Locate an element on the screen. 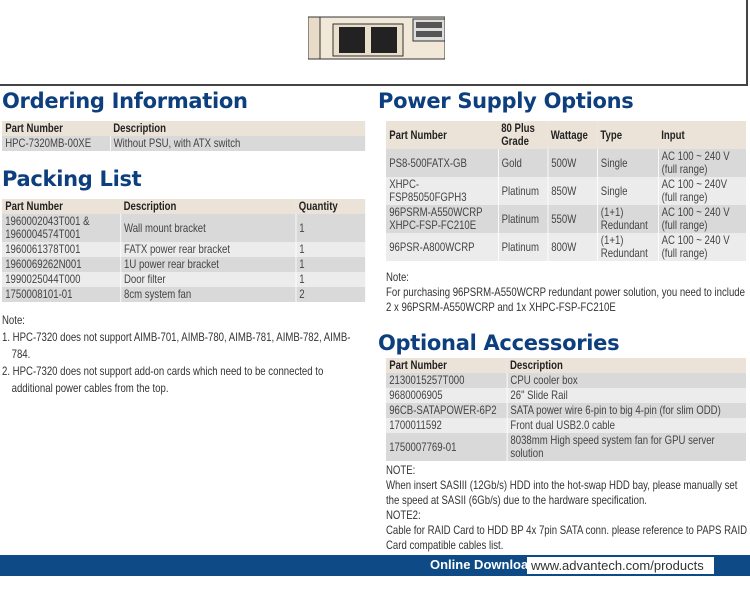 The height and width of the screenshot is (591, 750). accessories-title: Optional Accessories is located at coordinates (499, 343).